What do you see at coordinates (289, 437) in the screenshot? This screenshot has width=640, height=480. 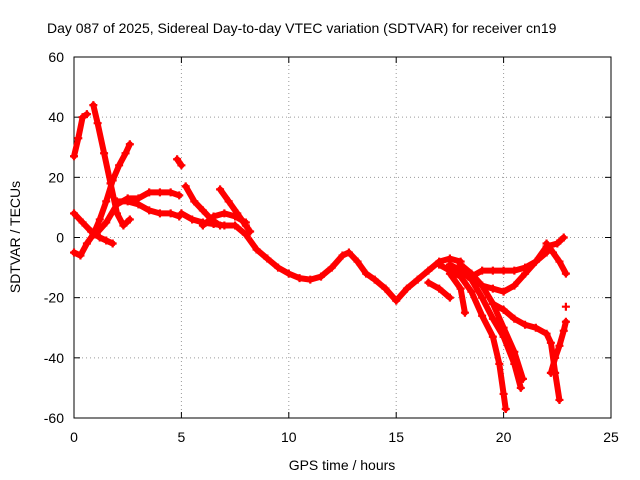 I see `x-tick-label: 10` at bounding box center [289, 437].